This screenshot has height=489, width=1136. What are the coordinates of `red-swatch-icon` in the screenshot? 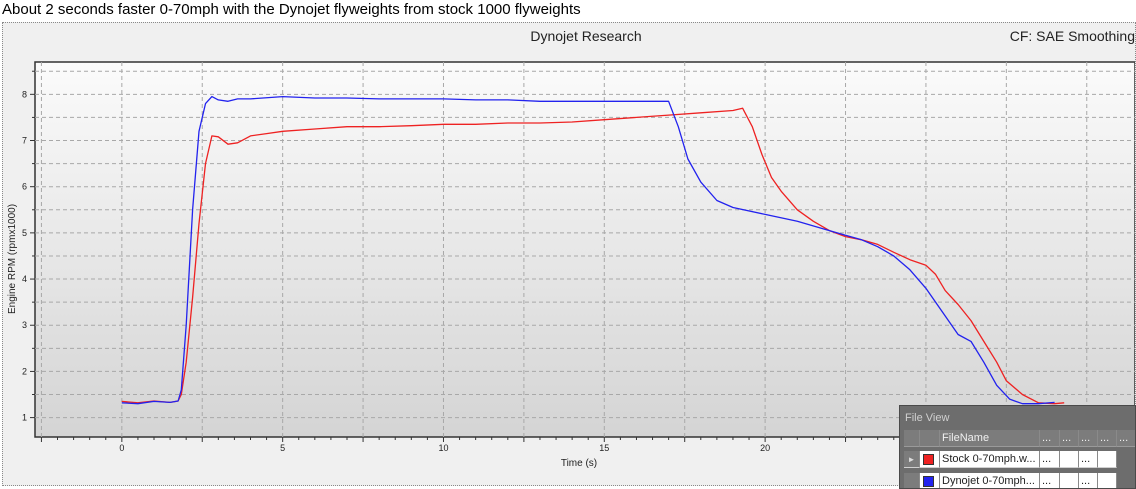 It's located at (928, 459).